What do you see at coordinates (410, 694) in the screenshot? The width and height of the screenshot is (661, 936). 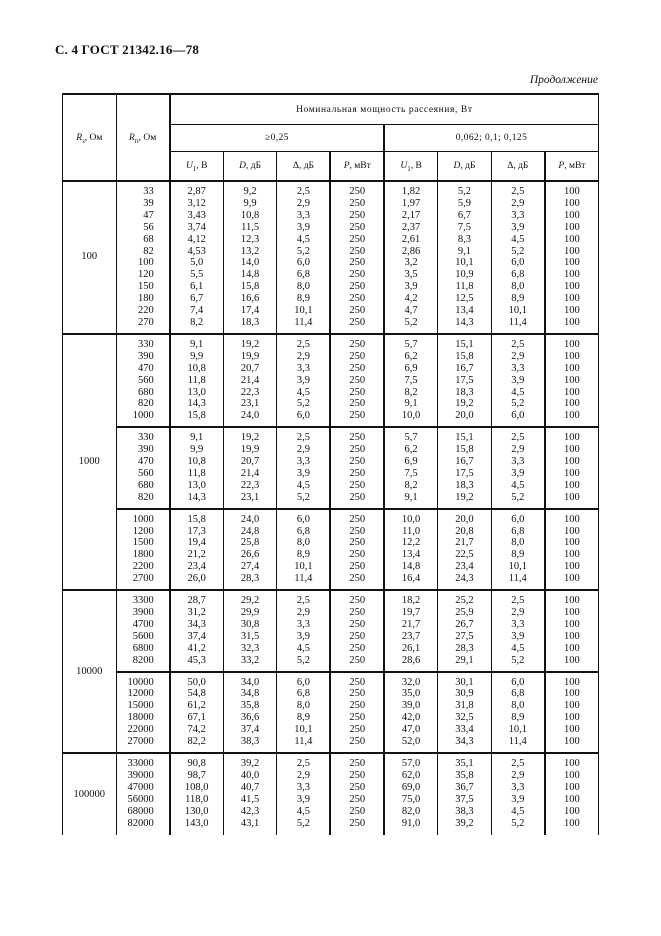 I see `data-value: 35,0` at bounding box center [410, 694].